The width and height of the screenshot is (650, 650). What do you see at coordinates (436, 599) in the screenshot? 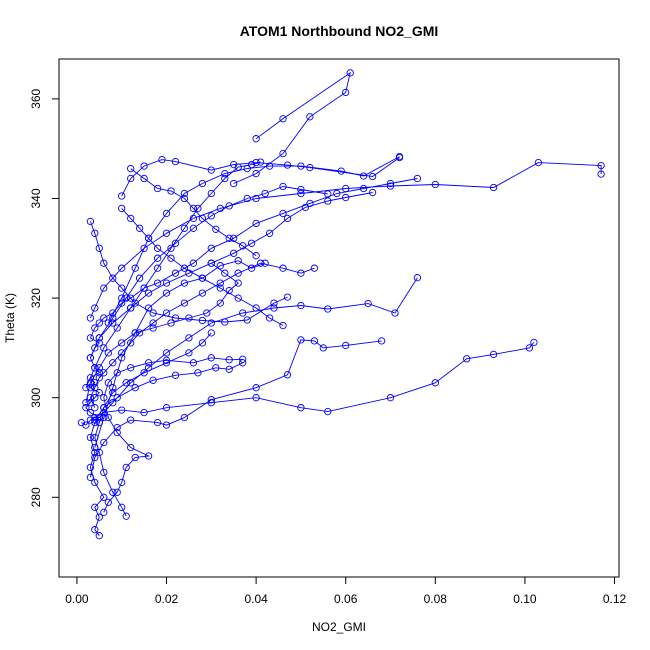
I see `x-tick-label: 0.08` at bounding box center [436, 599].